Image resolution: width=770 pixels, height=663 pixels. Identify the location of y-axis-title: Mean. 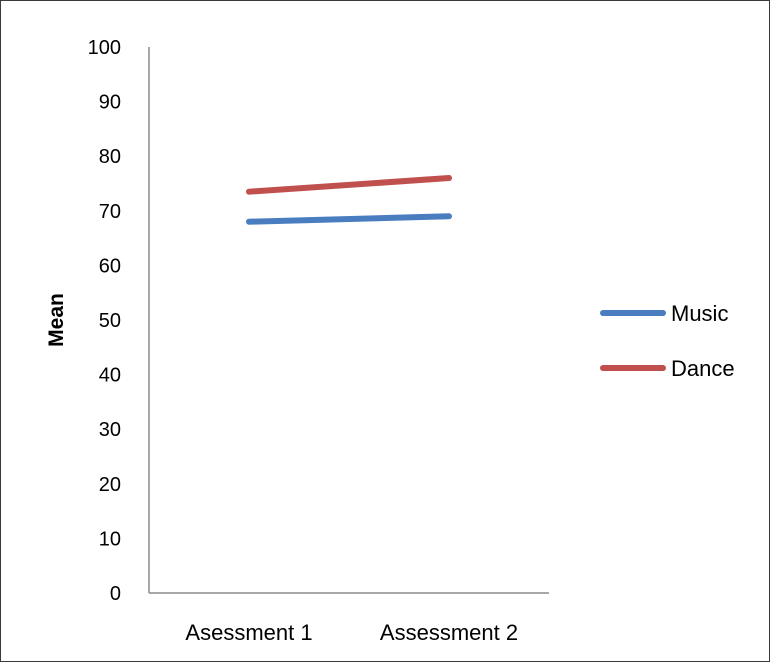
(56, 320).